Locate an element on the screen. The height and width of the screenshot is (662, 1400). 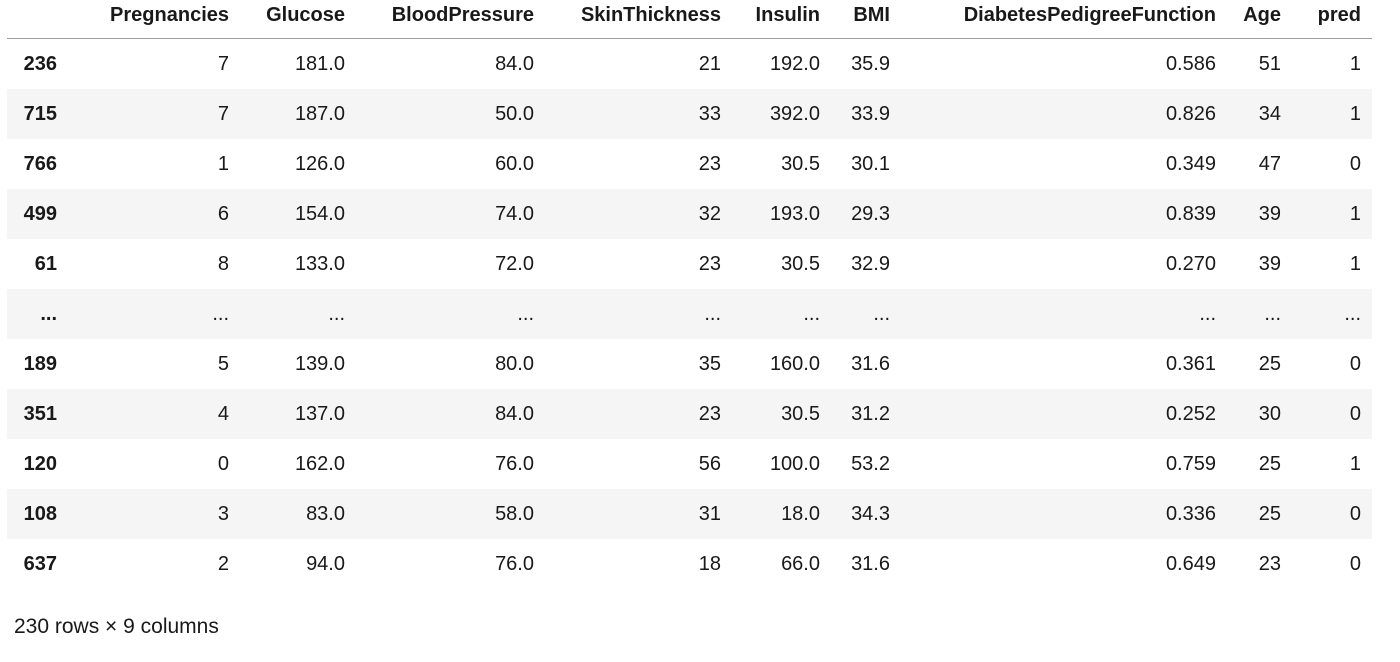
table-cell: 0.649 is located at coordinates (1190, 564).